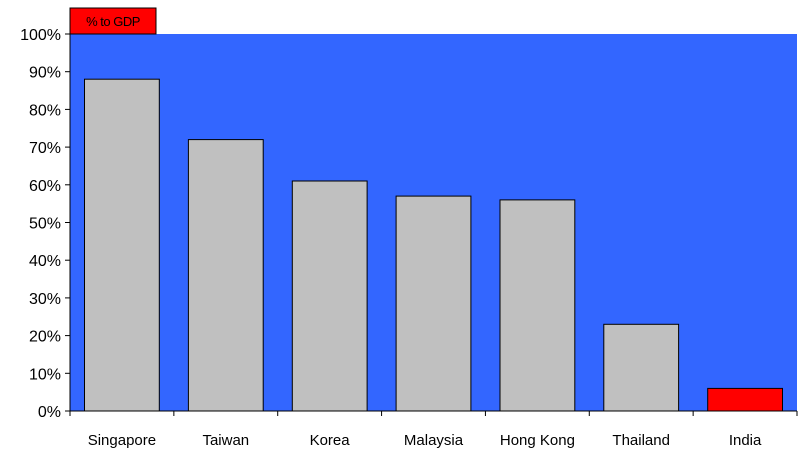  What do you see at coordinates (537, 440) in the screenshot?
I see `x-tick-label: Hong Kong` at bounding box center [537, 440].